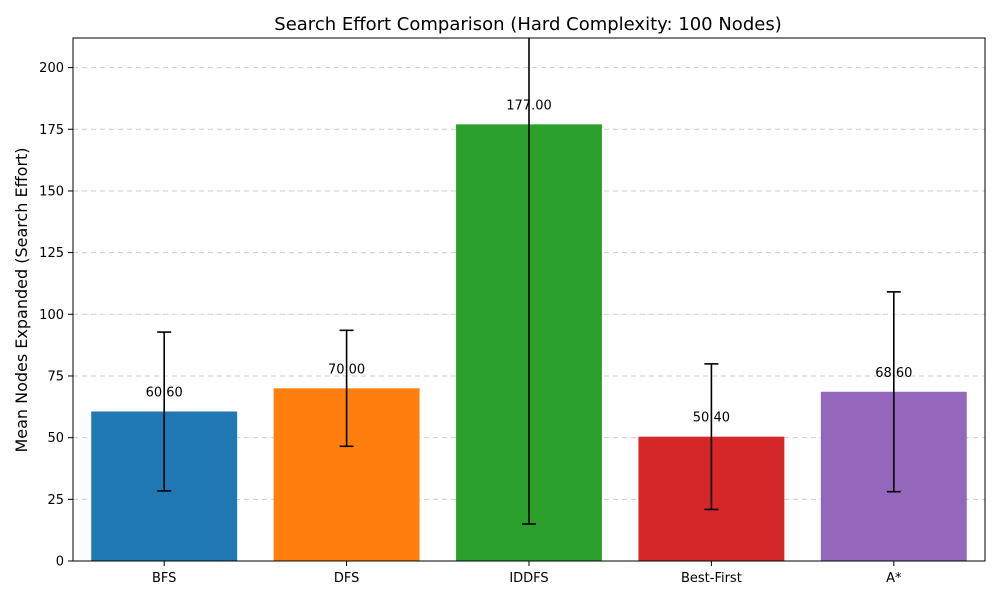 The width and height of the screenshot is (1000, 604). Describe the element at coordinates (55, 376) in the screenshot. I see `y-tick-label: 75` at that location.